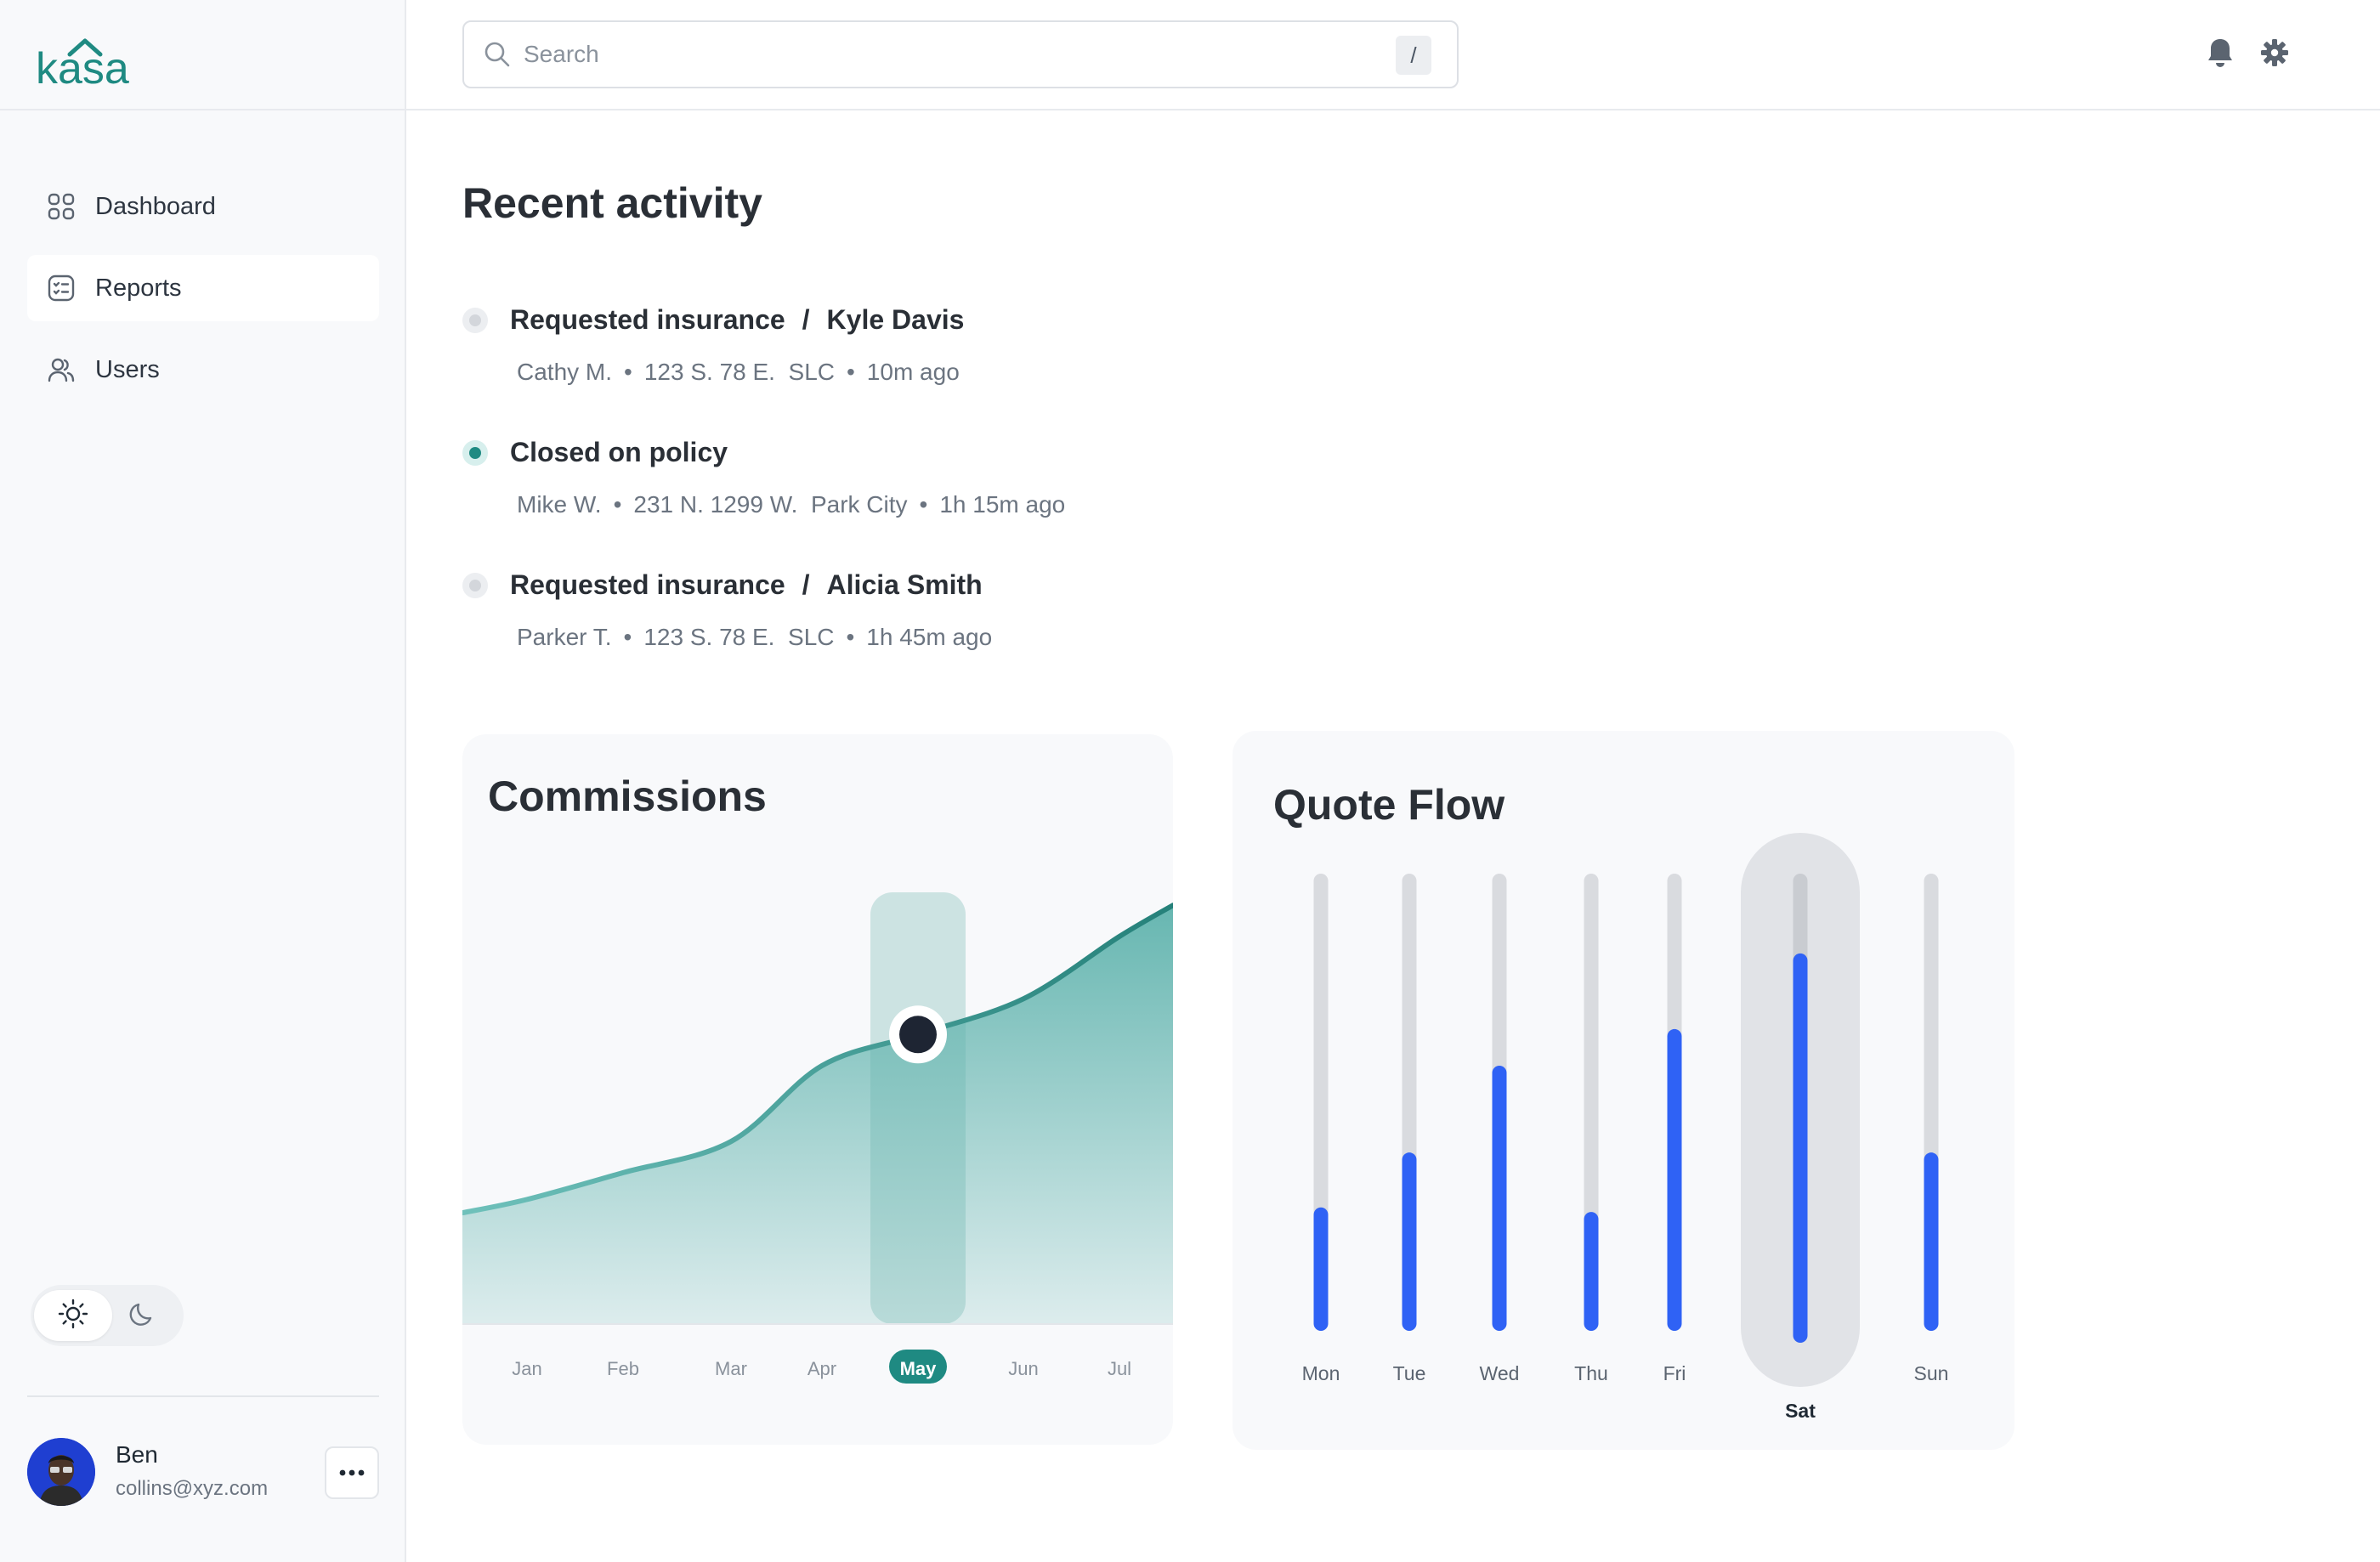 This screenshot has height=1562, width=2380. What do you see at coordinates (192, 1488) in the screenshot?
I see `profile-email: collins@xyz.com` at bounding box center [192, 1488].